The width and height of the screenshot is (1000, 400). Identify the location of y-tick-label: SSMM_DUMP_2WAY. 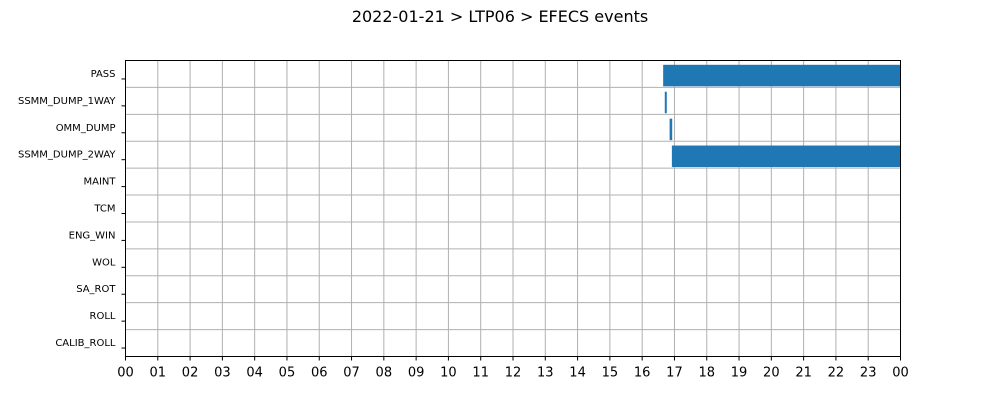
(67, 155).